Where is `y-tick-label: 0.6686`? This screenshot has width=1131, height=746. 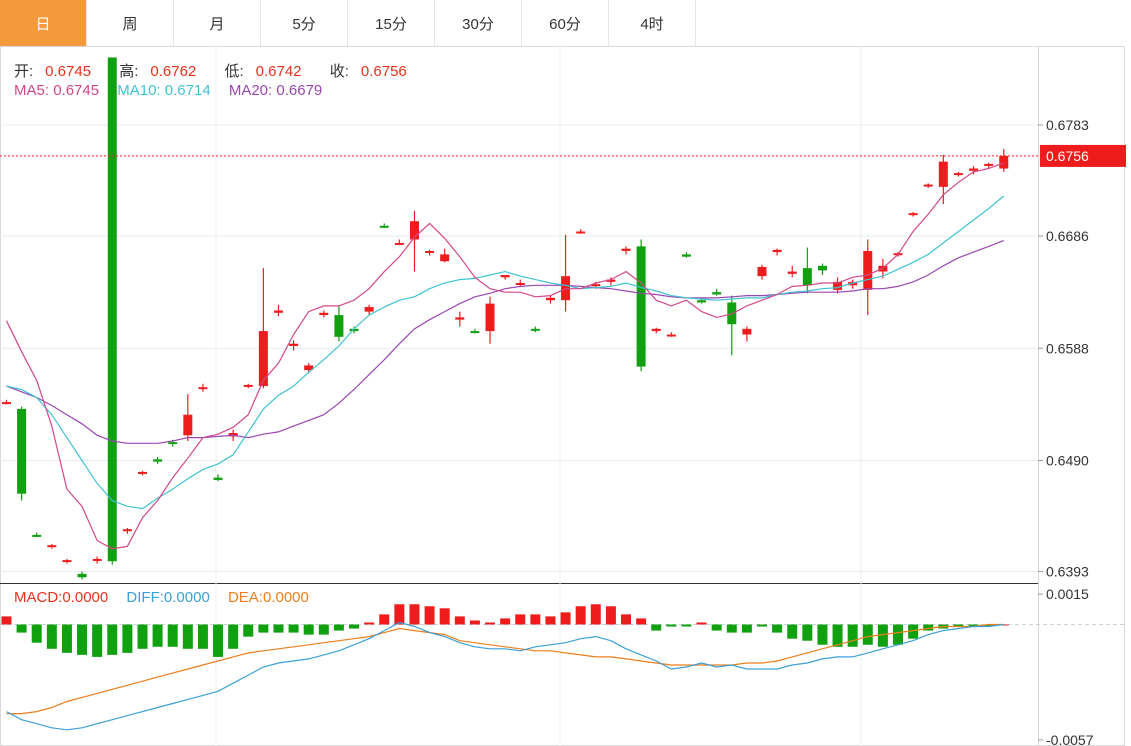
y-tick-label: 0.6686 is located at coordinates (1067, 236).